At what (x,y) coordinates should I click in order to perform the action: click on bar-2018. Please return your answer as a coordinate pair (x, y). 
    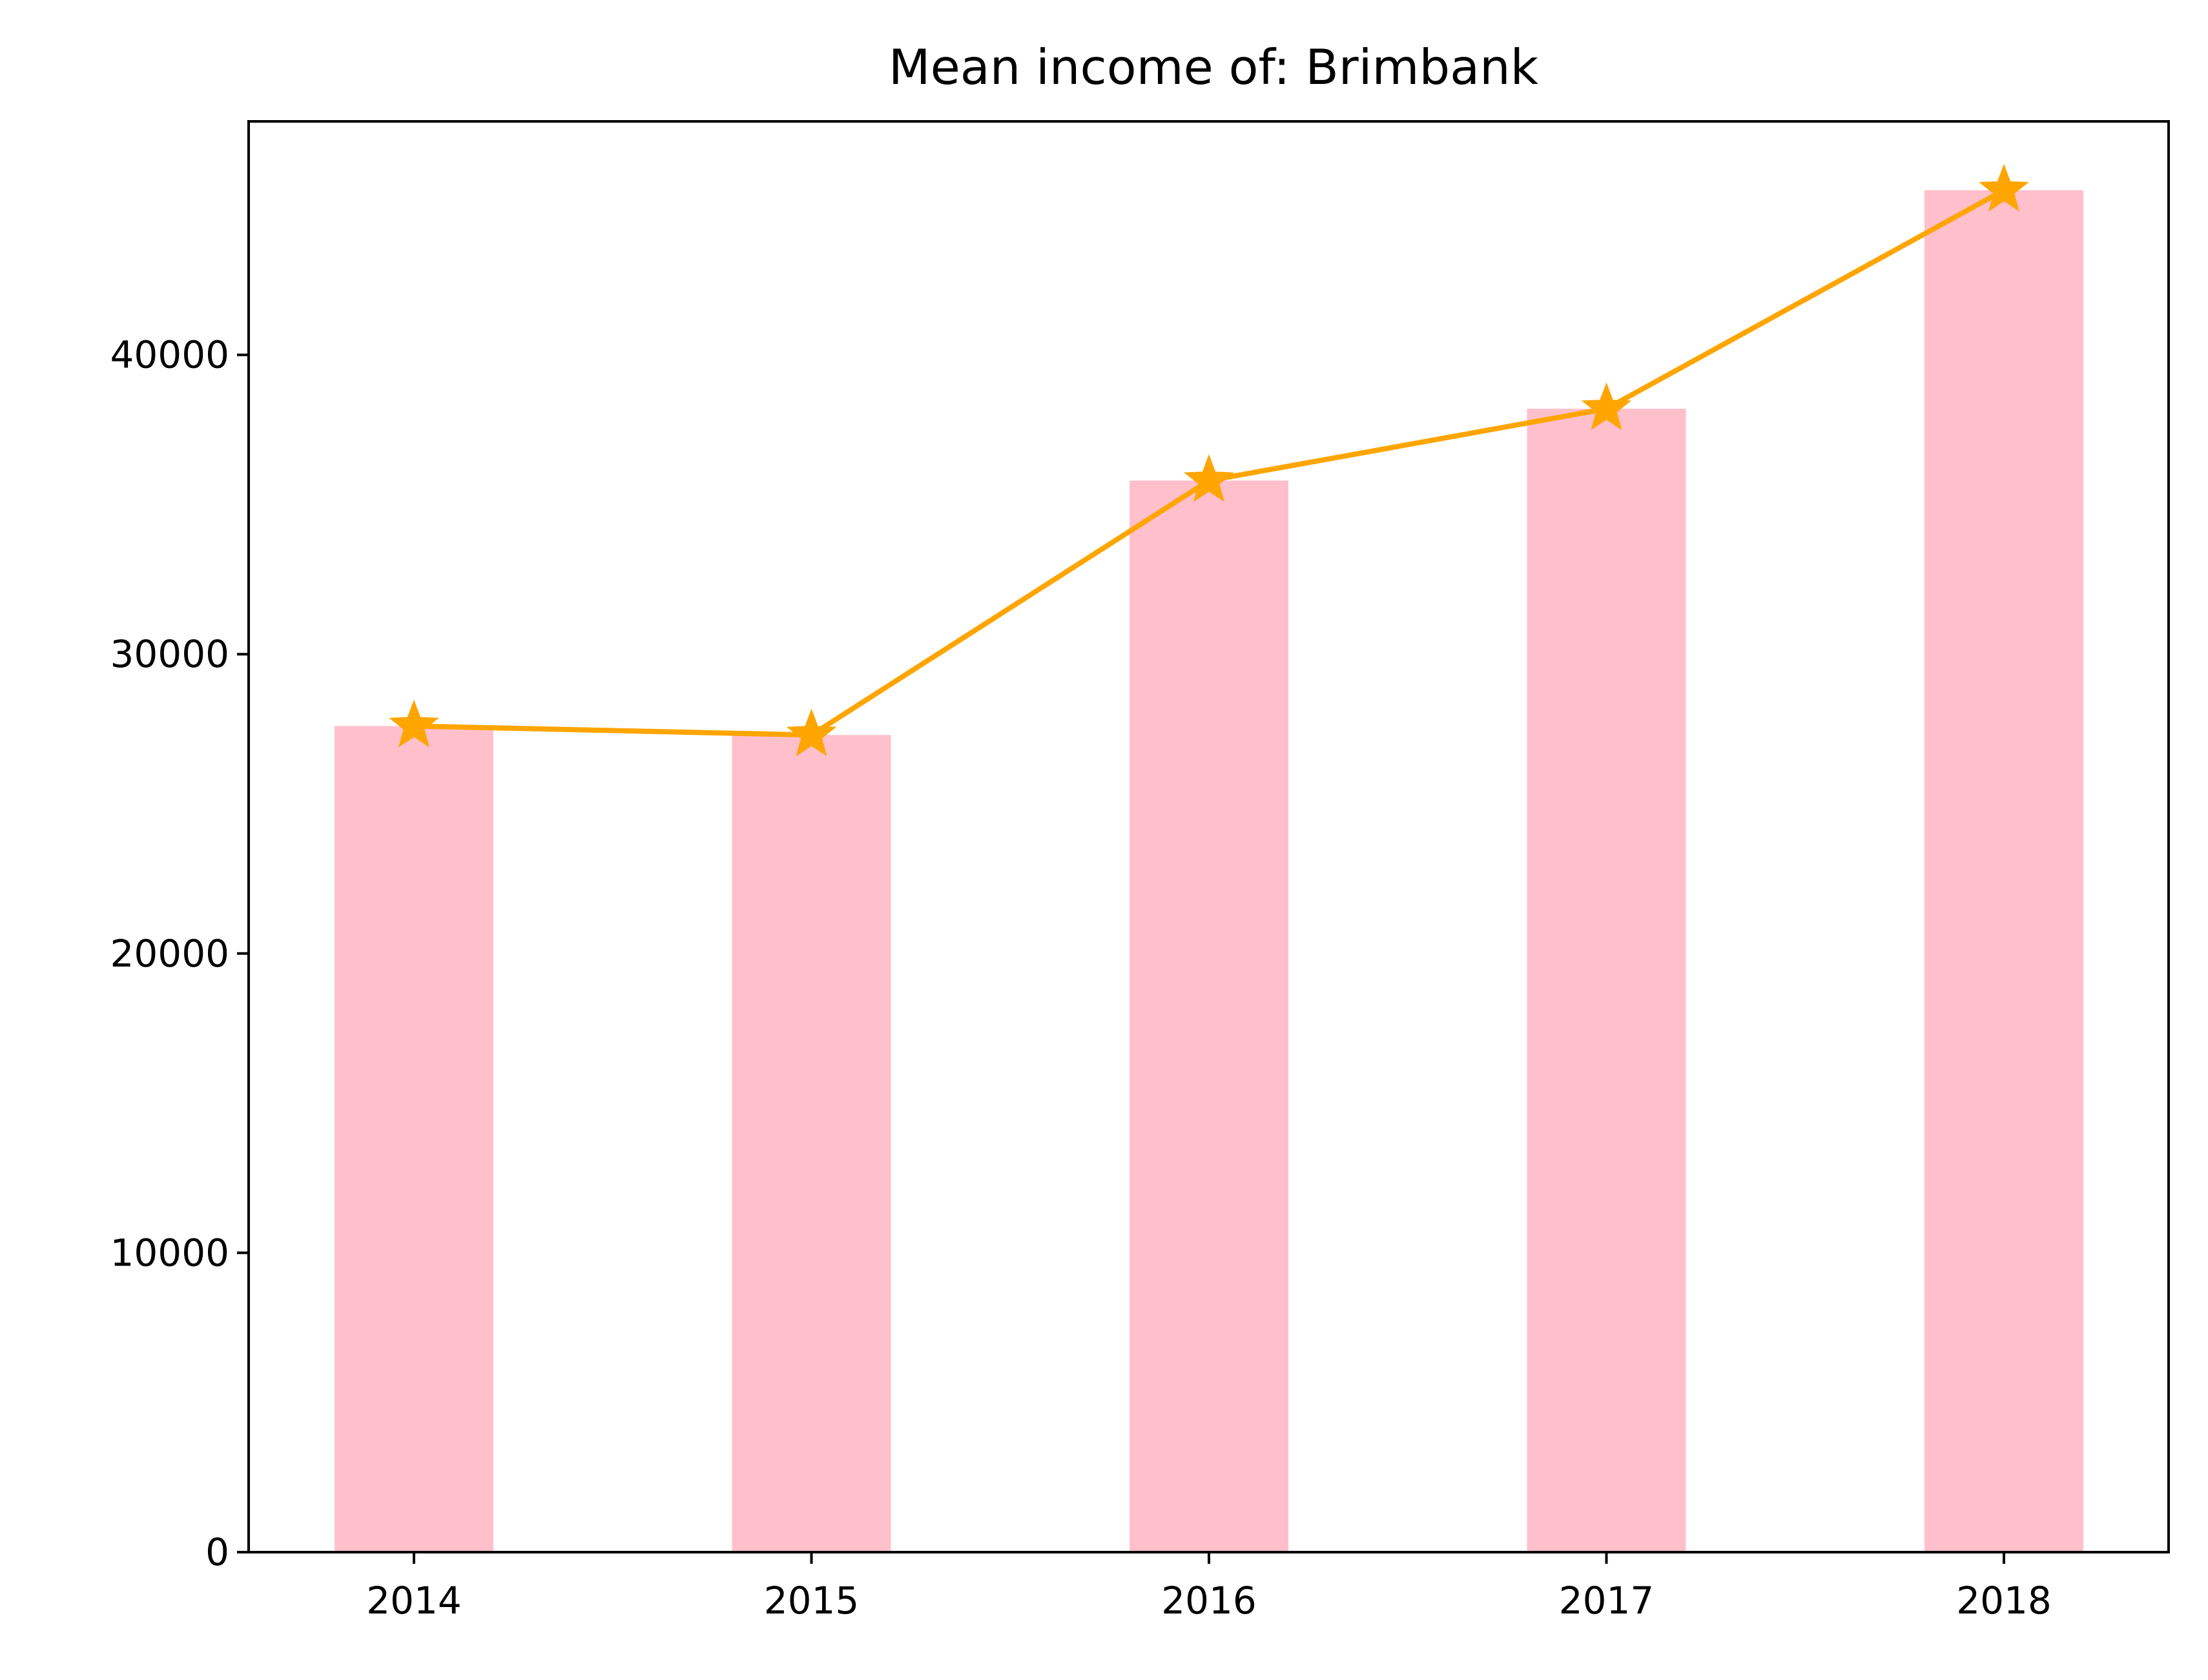
    Looking at the image, I should click on (2003, 871).